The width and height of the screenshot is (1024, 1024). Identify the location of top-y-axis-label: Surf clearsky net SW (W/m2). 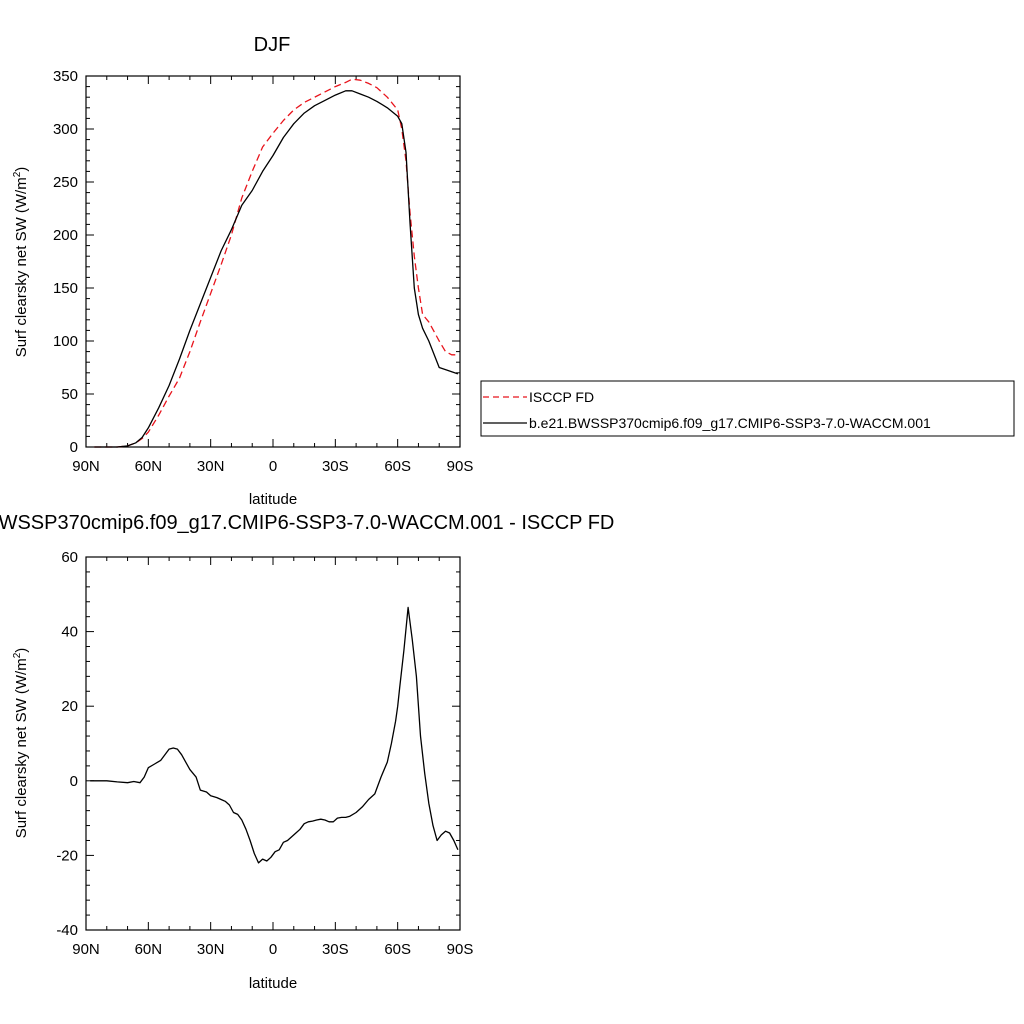
(21, 262).